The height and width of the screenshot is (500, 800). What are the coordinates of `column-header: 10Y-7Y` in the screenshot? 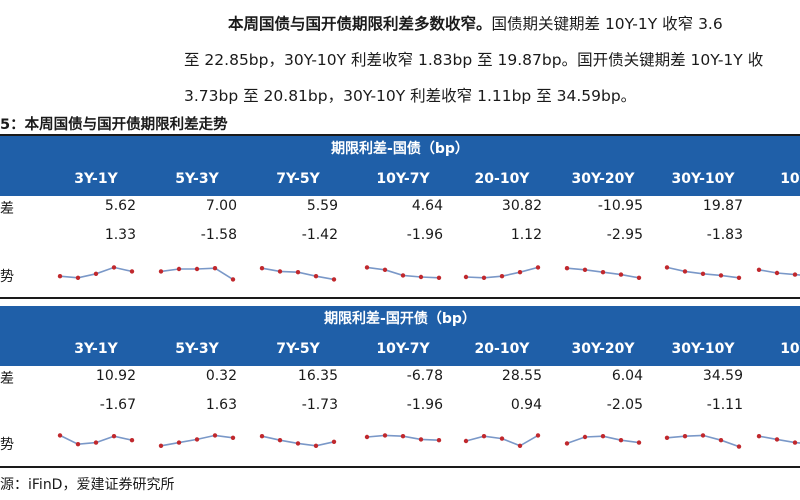 It's located at (403, 179).